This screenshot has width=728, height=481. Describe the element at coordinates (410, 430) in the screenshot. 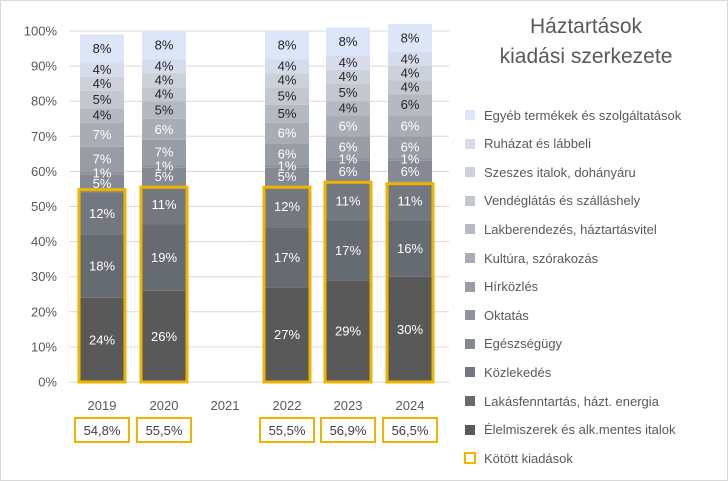

I see `bound-expenditure-value-box: 56,5%` at that location.